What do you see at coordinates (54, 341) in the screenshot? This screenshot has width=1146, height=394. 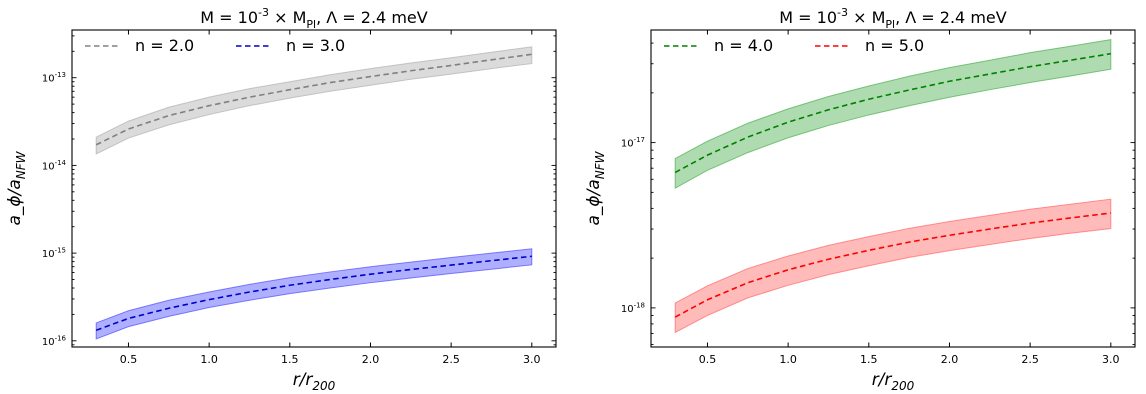 I see `y-tick-label: 10-16` at bounding box center [54, 341].